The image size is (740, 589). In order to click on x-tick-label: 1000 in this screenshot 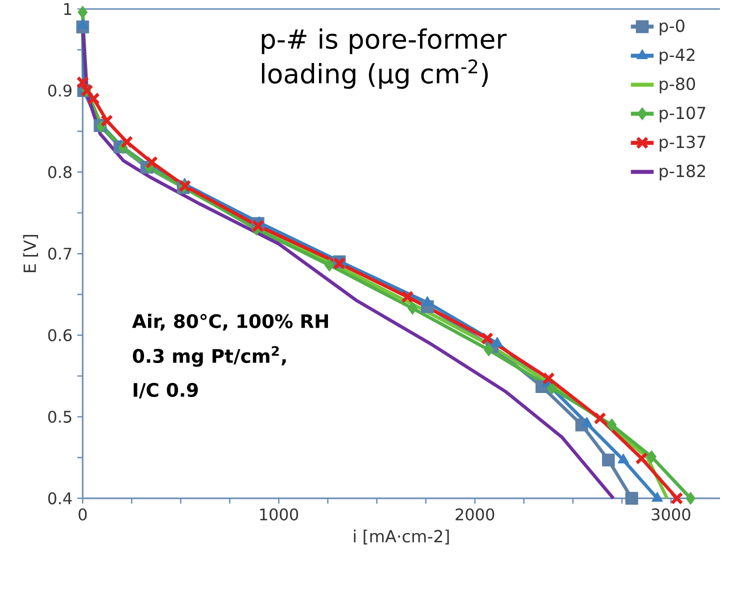, I will do `click(279, 514)`.